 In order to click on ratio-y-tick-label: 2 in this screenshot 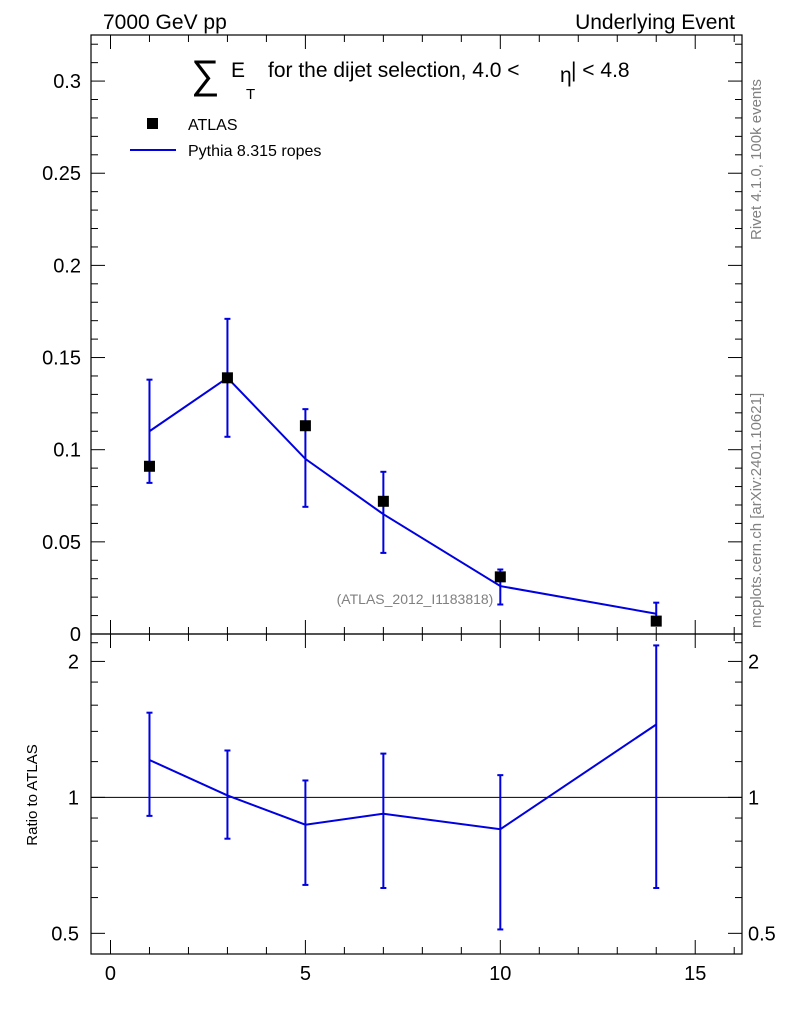, I will do `click(73, 662)`.